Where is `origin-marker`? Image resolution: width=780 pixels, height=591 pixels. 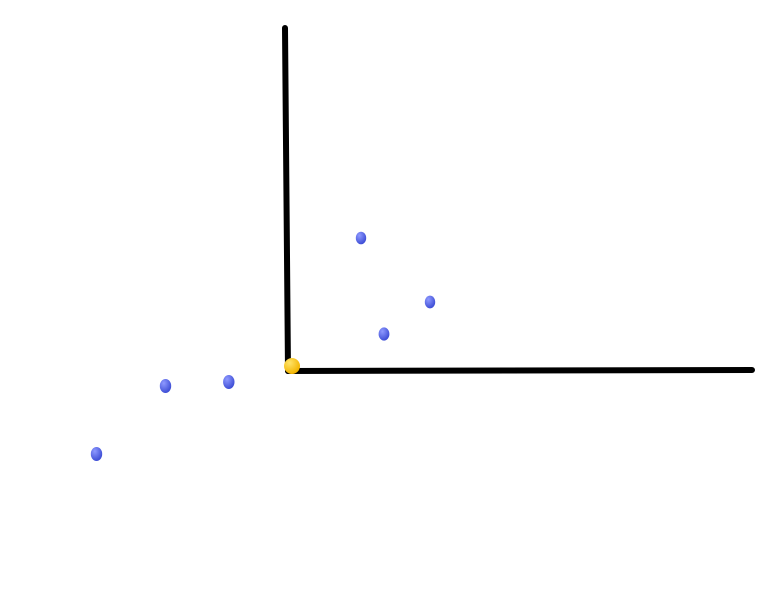
origin-marker is located at coordinates (292, 366).